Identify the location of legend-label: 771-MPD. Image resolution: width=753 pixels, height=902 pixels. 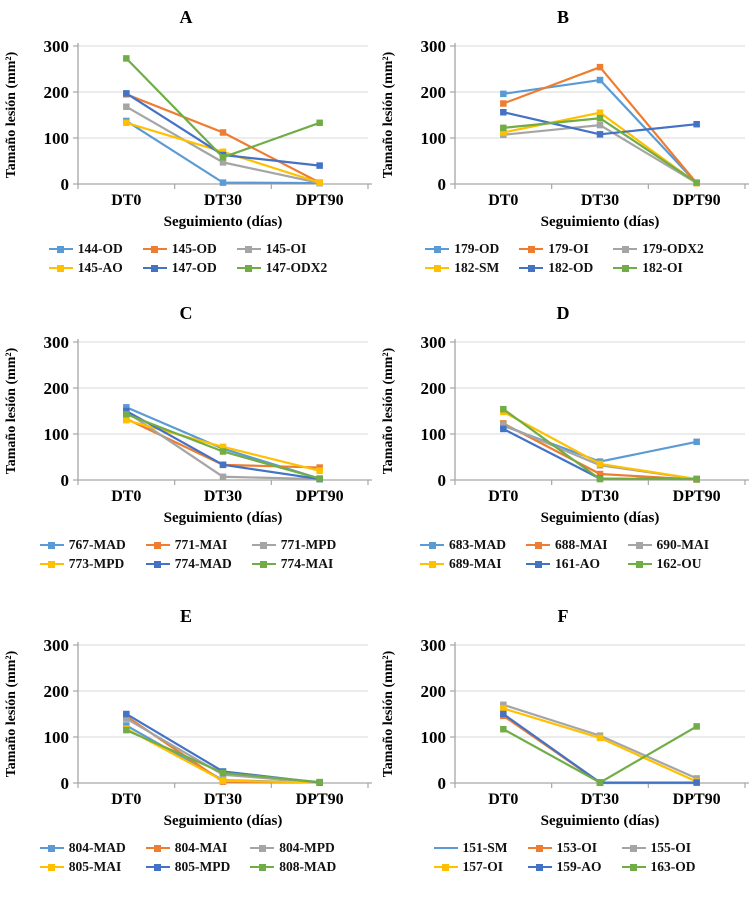
(308, 544).